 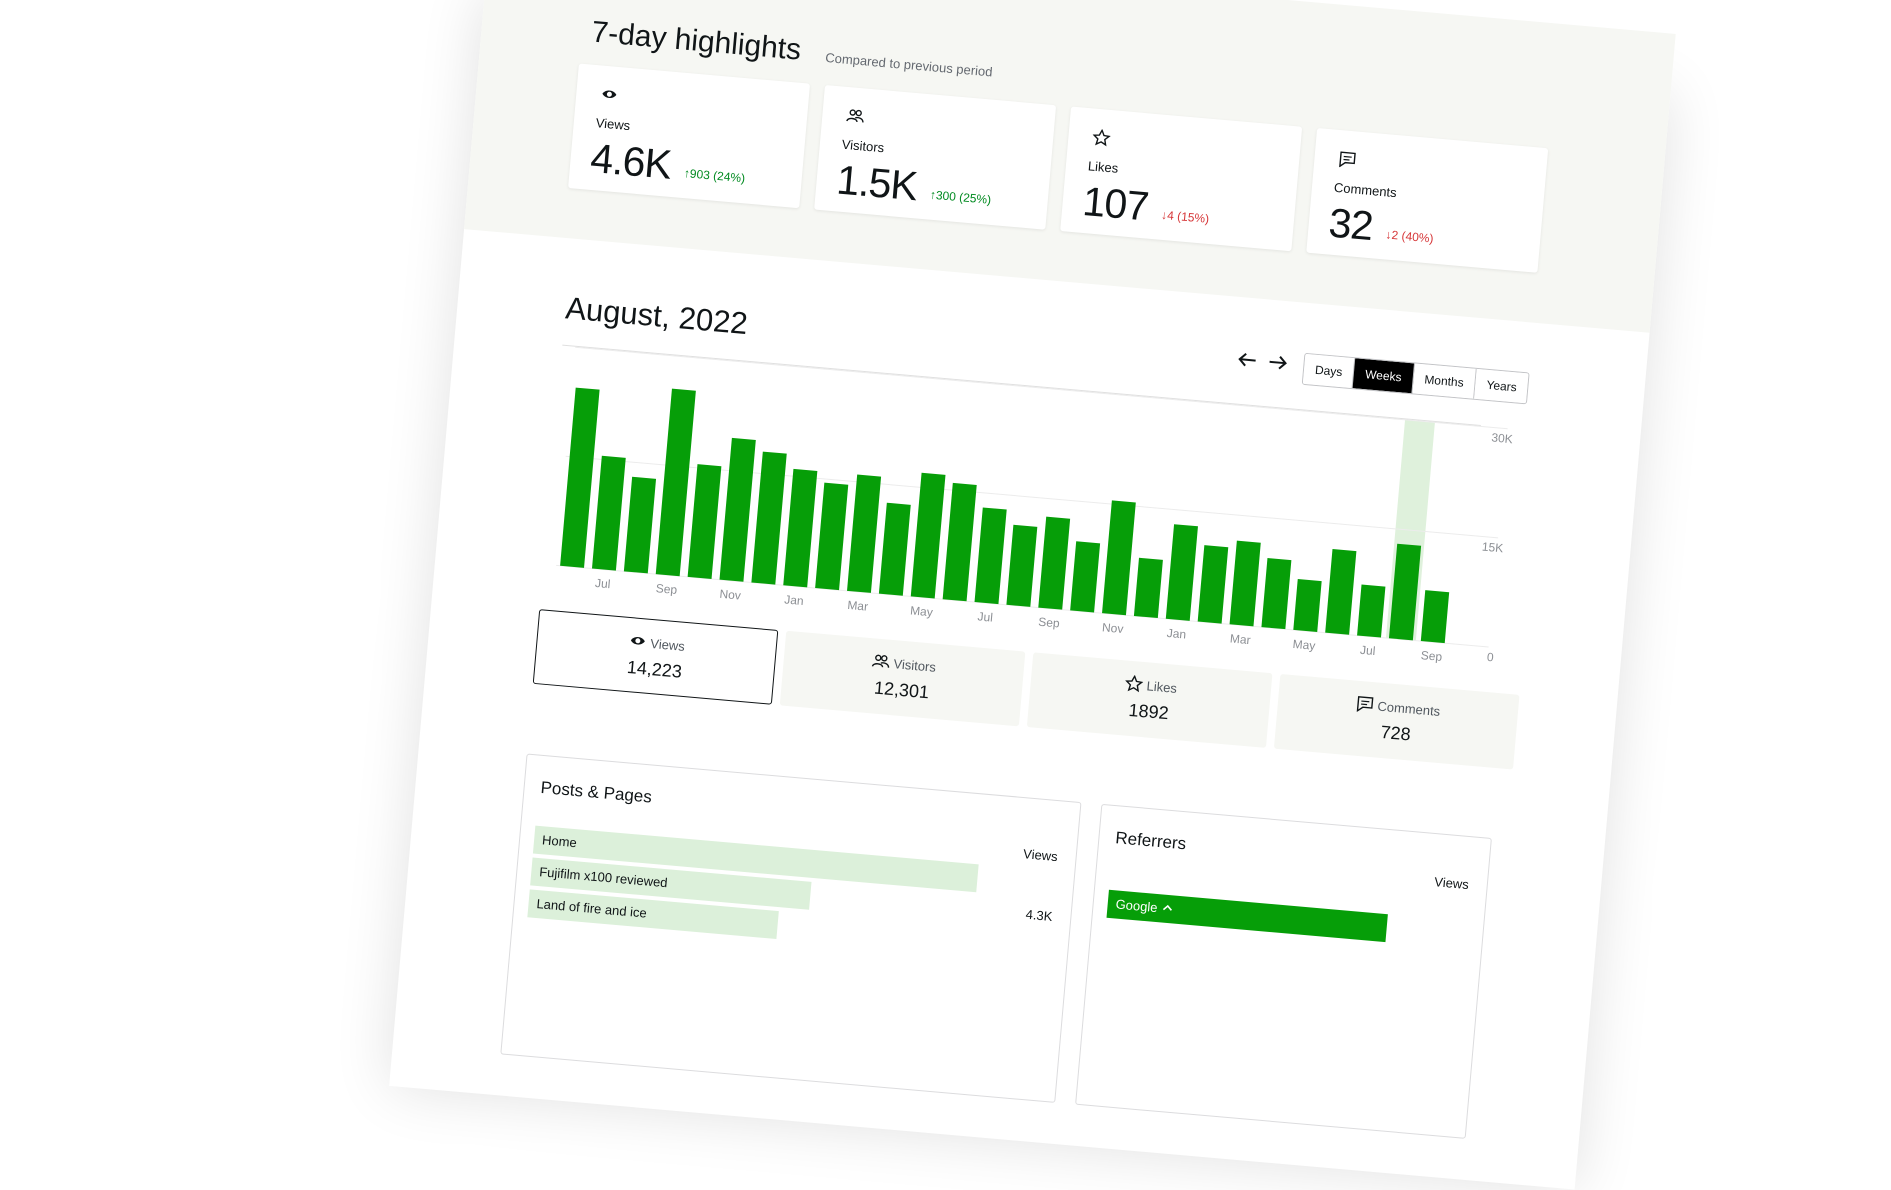 I want to click on stat-tab: Visitors 12,301, so click(x=902, y=678).